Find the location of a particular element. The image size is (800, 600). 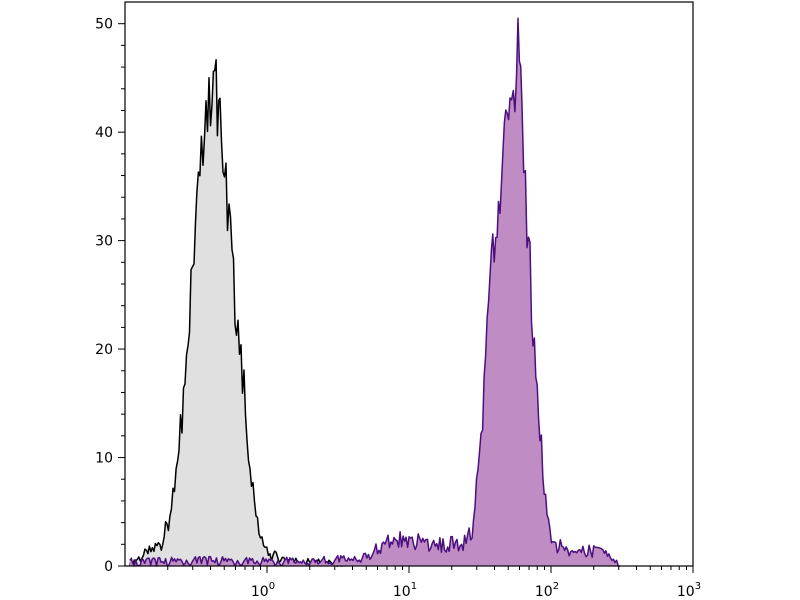

y-tick-label: 30 is located at coordinates (104, 242).